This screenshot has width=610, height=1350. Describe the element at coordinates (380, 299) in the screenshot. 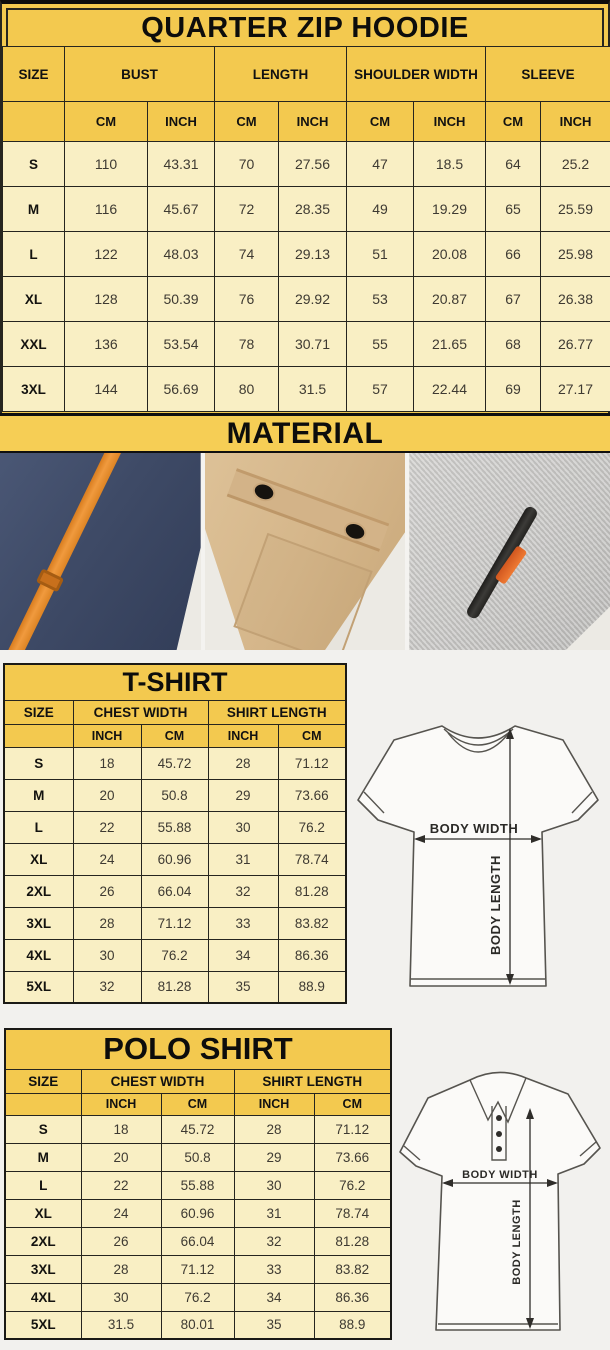

I see `value-cell: 53` at that location.